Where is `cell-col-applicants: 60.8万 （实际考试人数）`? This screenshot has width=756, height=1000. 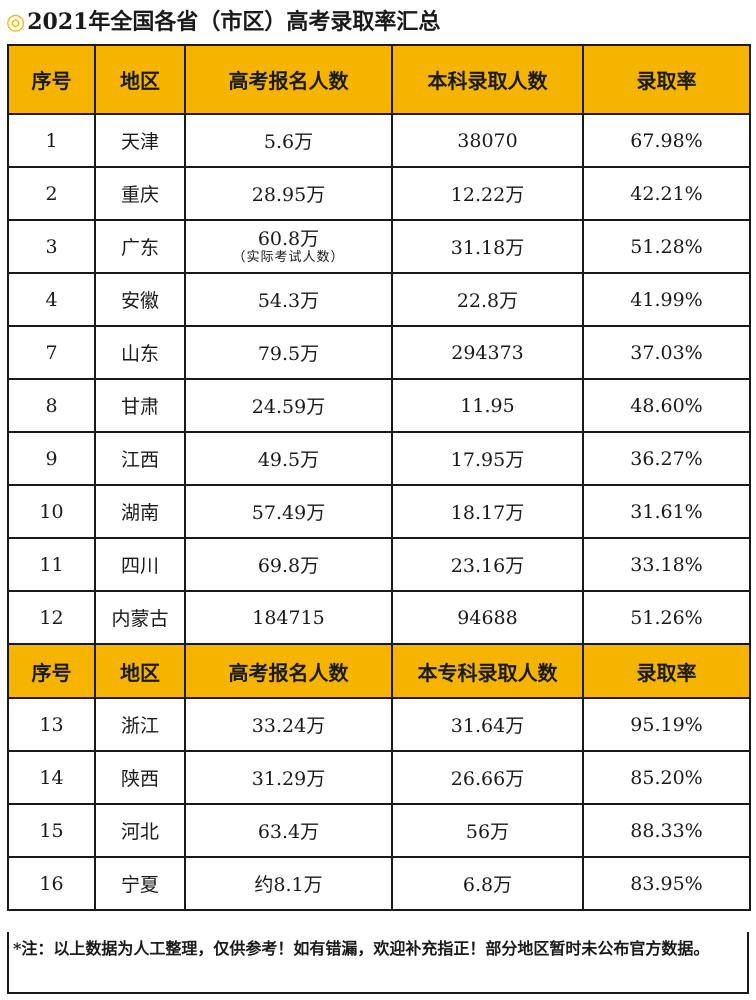
cell-col-applicants: 60.8万 （实际考试人数） is located at coordinates (288, 246).